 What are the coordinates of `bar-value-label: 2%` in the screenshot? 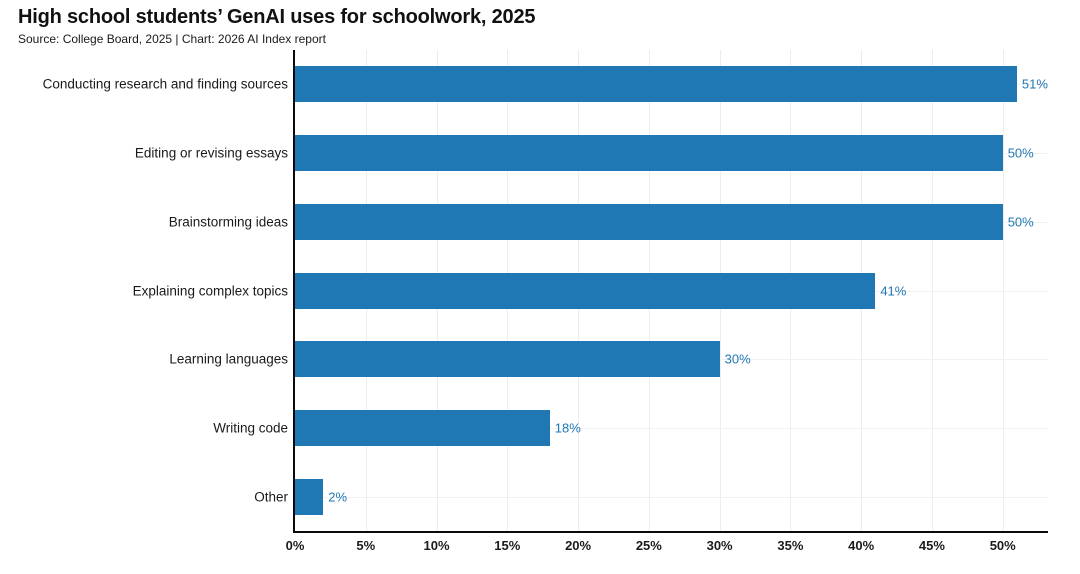 It's located at (338, 497).